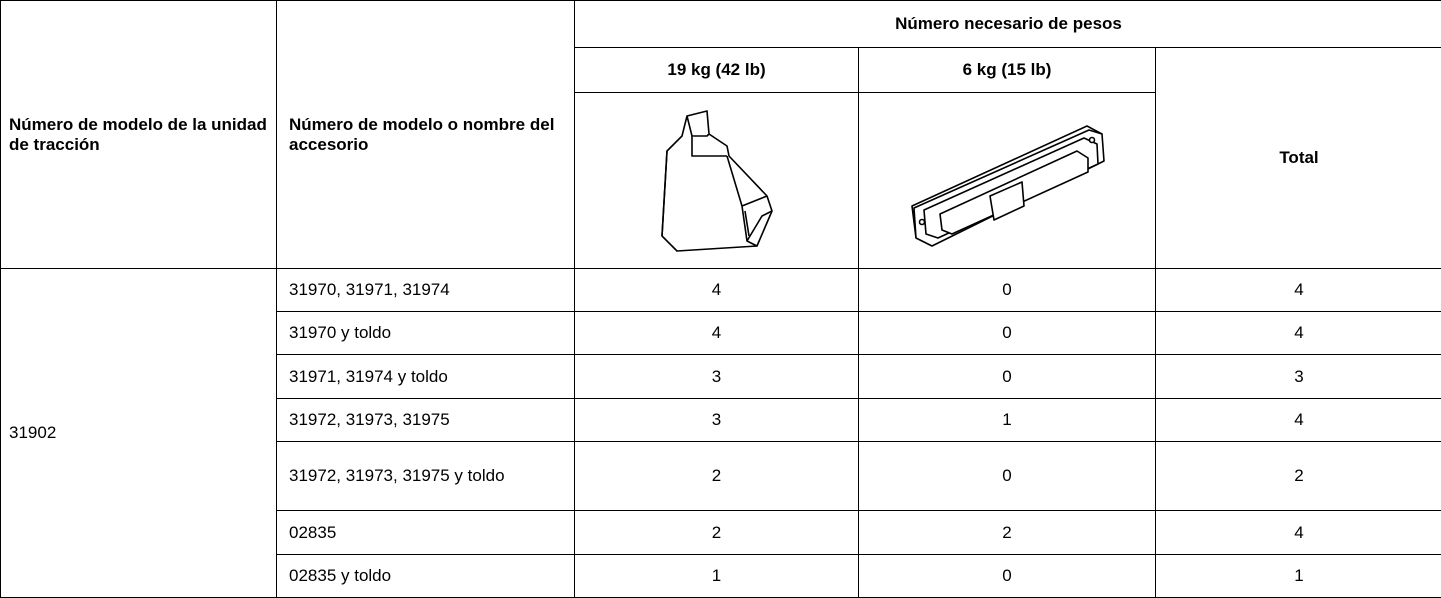 The height and width of the screenshot is (598, 1441). What do you see at coordinates (1298, 476) in the screenshot?
I see `total-count: 2` at bounding box center [1298, 476].